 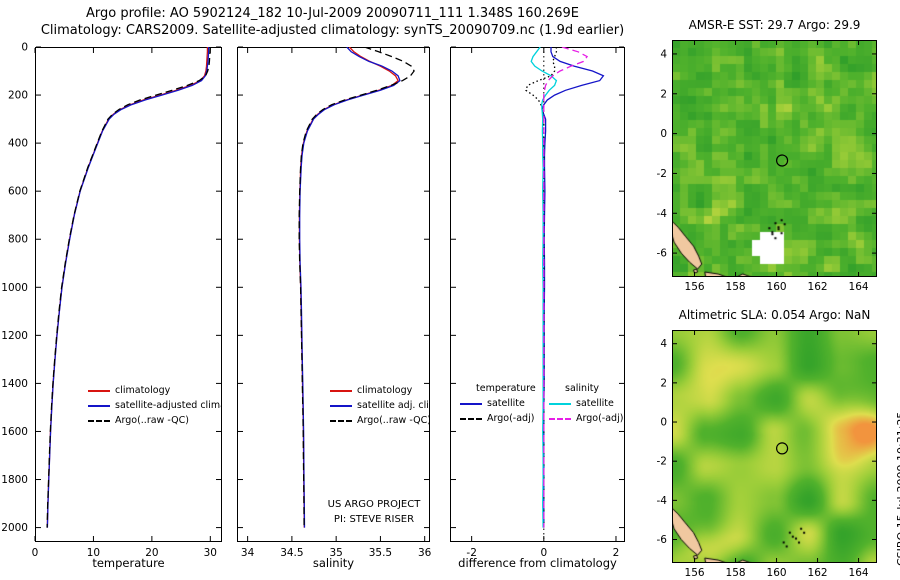 What do you see at coordinates (128, 563) in the screenshot?
I see `temperature-axis-label: temperature` at bounding box center [128, 563].